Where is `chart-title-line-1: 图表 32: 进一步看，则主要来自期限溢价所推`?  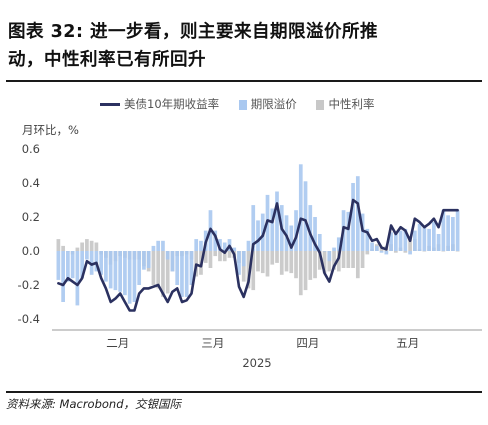
chart-title-line-1: 图表 32: 进一步看，则主要来自期限溢价所推 is located at coordinates (193, 32).